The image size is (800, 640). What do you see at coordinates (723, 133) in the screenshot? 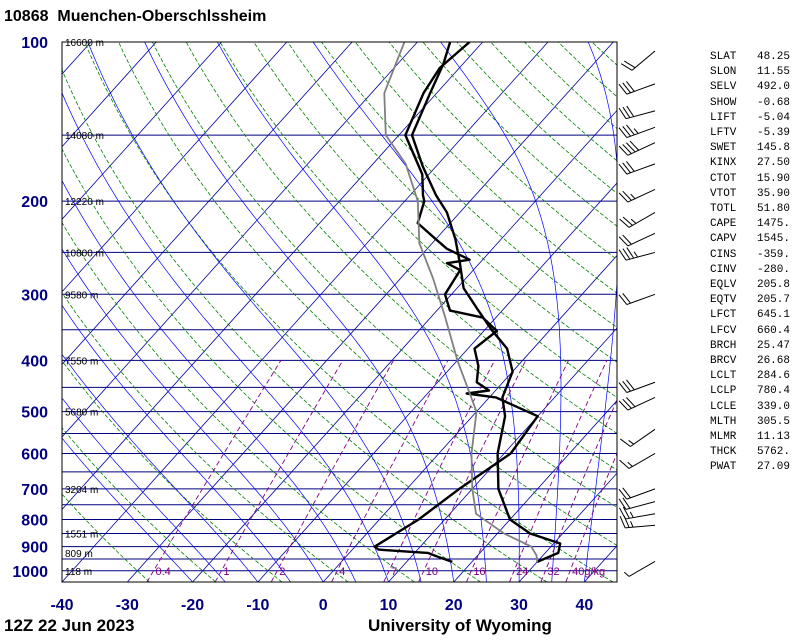
I see `index-key: LFTV` at bounding box center [723, 133].